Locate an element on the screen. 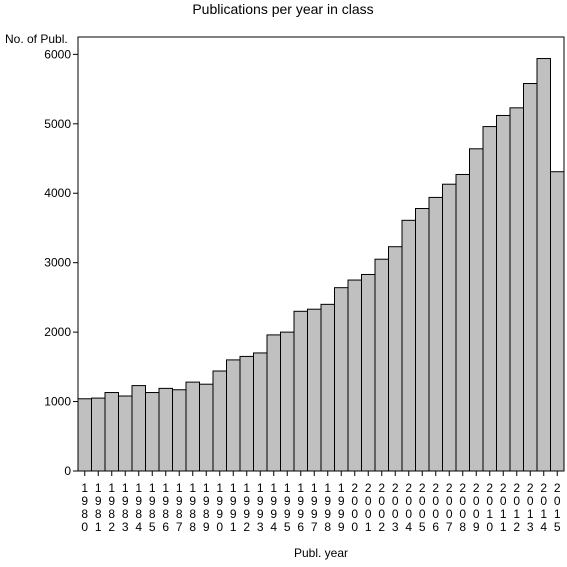  y-tick-label: 2000 is located at coordinates (57, 332).